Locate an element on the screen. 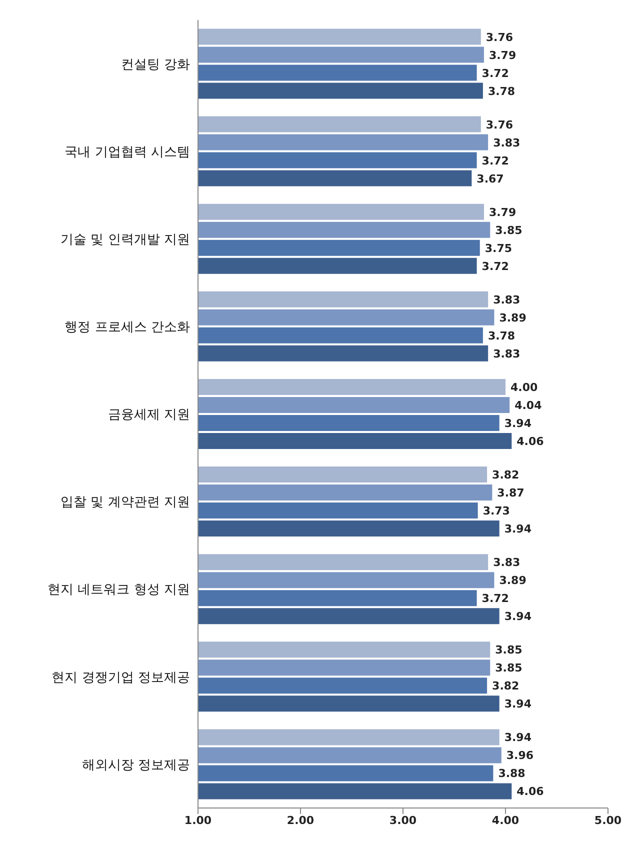  y-tick-label: 컨설팅 강화 is located at coordinates (155, 64).